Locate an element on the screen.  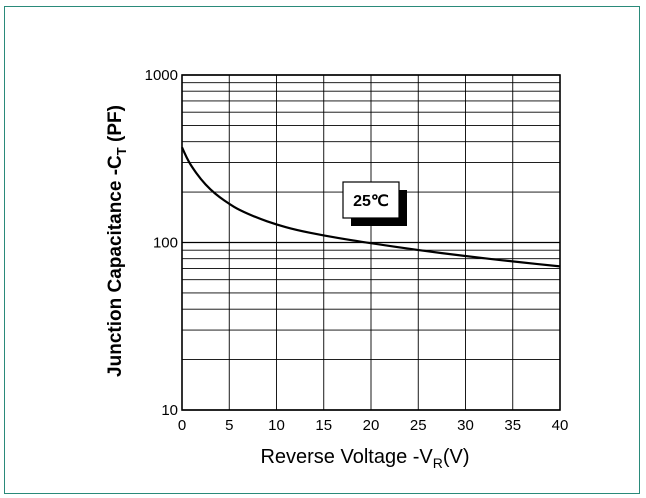
annotation-label: 25℃ is located at coordinates (371, 201).